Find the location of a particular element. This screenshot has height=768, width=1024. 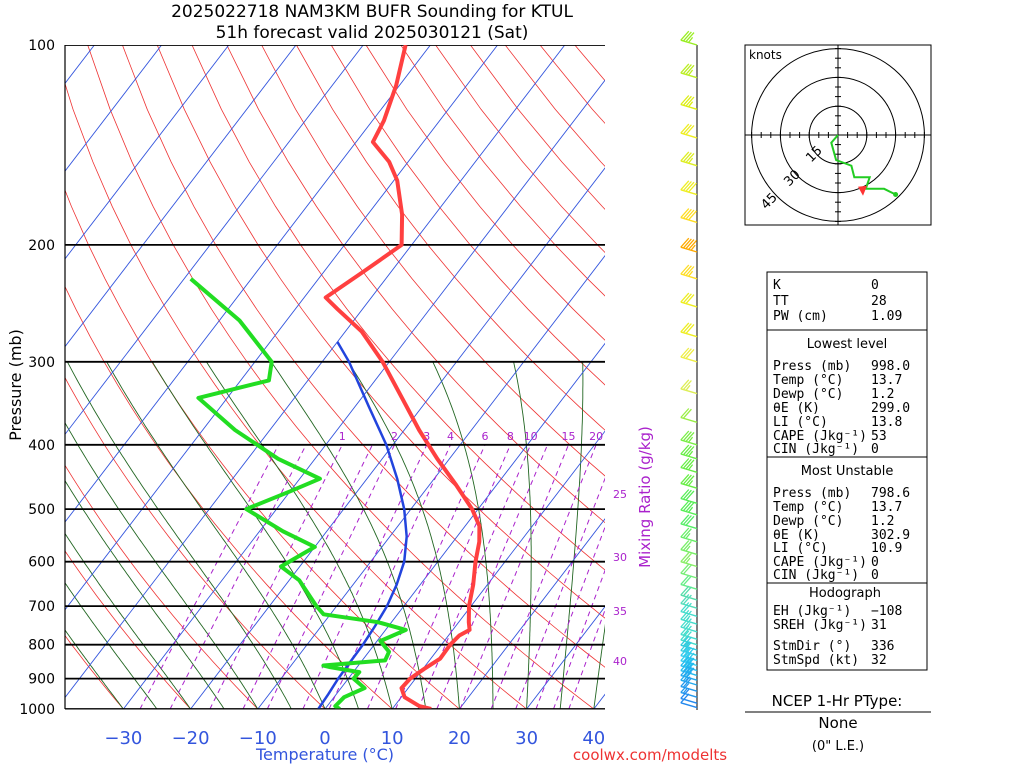

mixing-ratio-label: 3 is located at coordinates (426, 436).